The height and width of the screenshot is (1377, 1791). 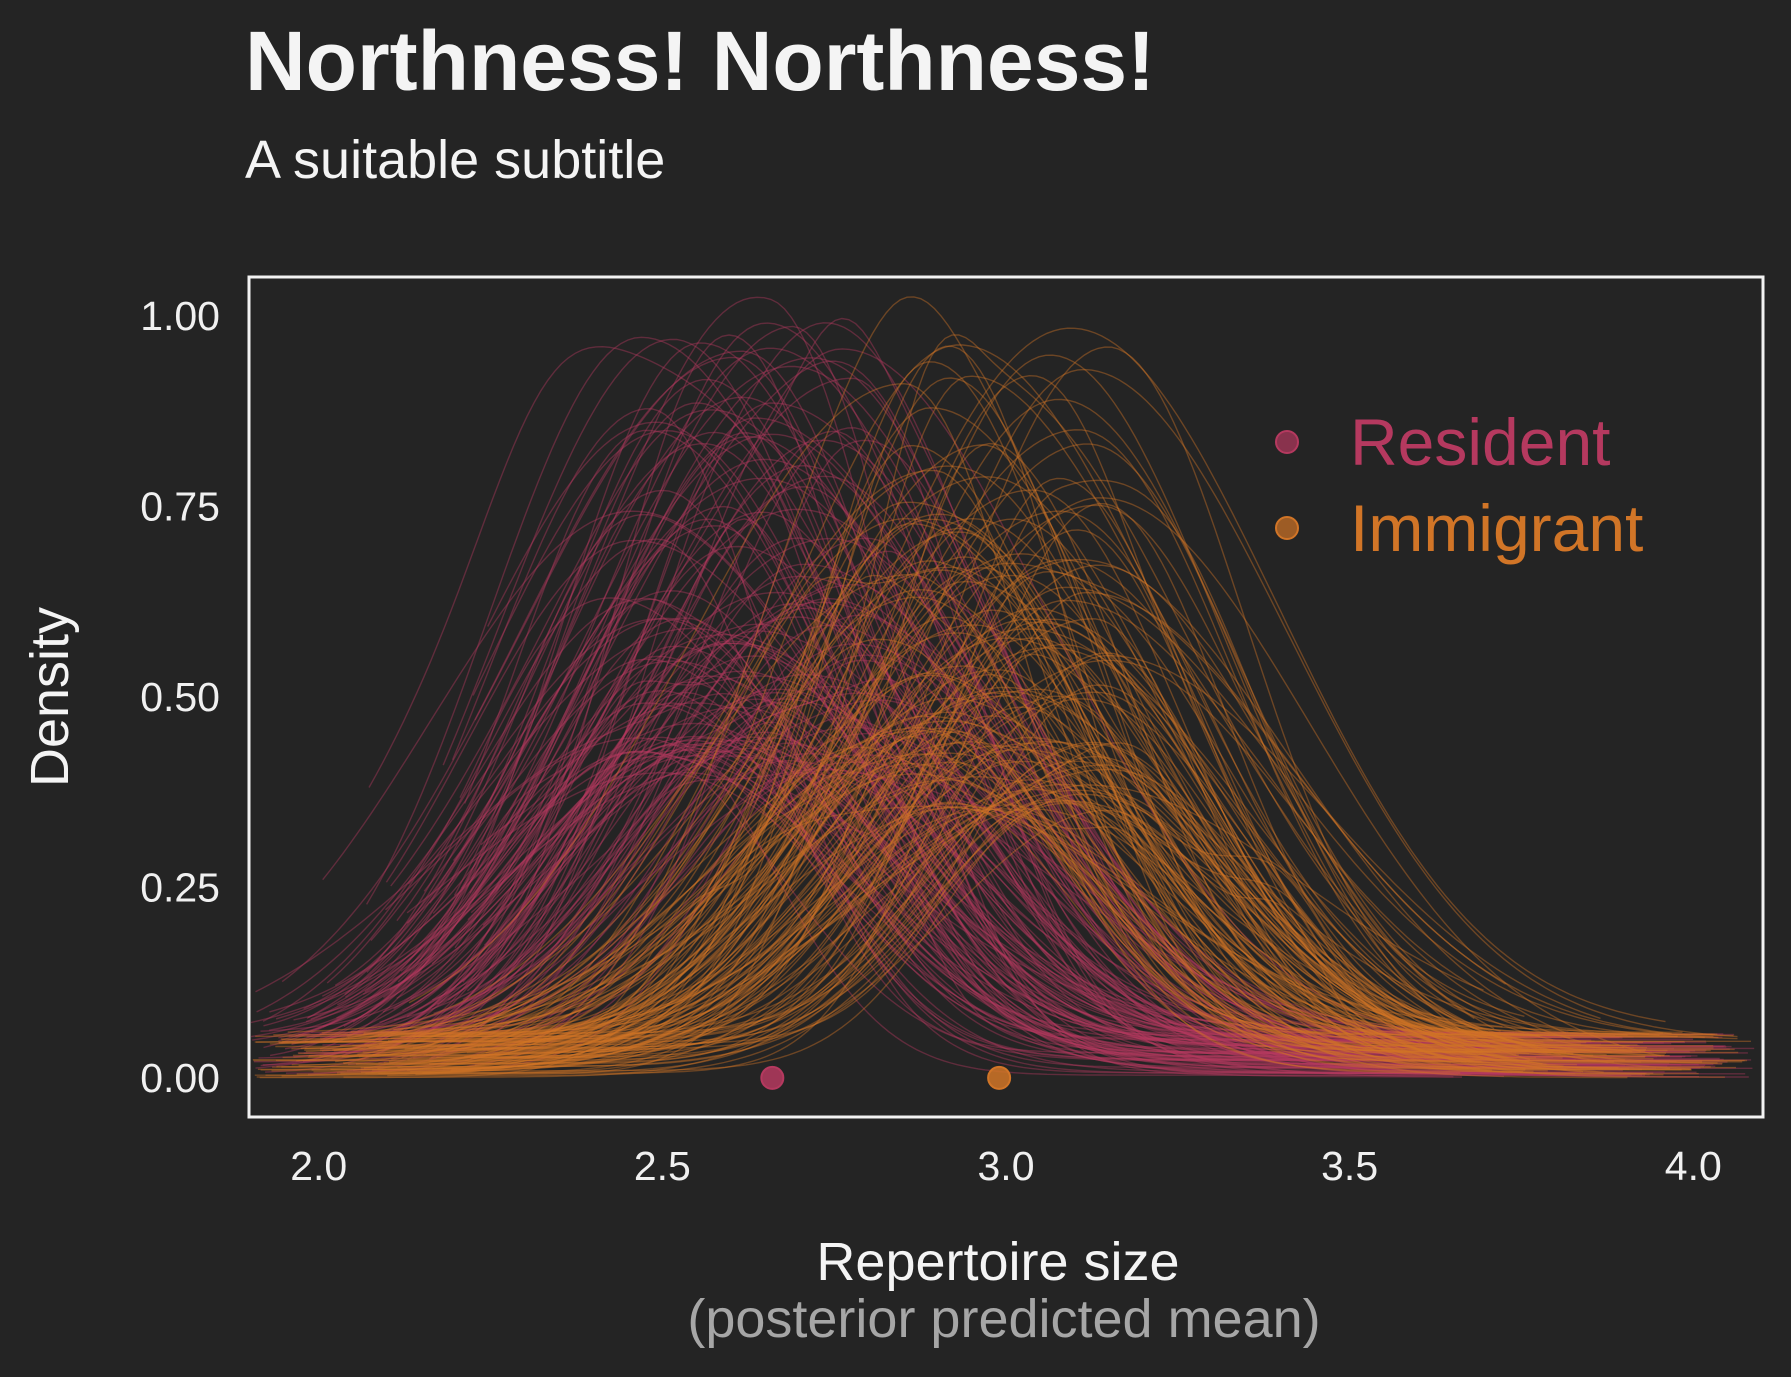 I want to click on mean-points, so click(x=886, y=1077).